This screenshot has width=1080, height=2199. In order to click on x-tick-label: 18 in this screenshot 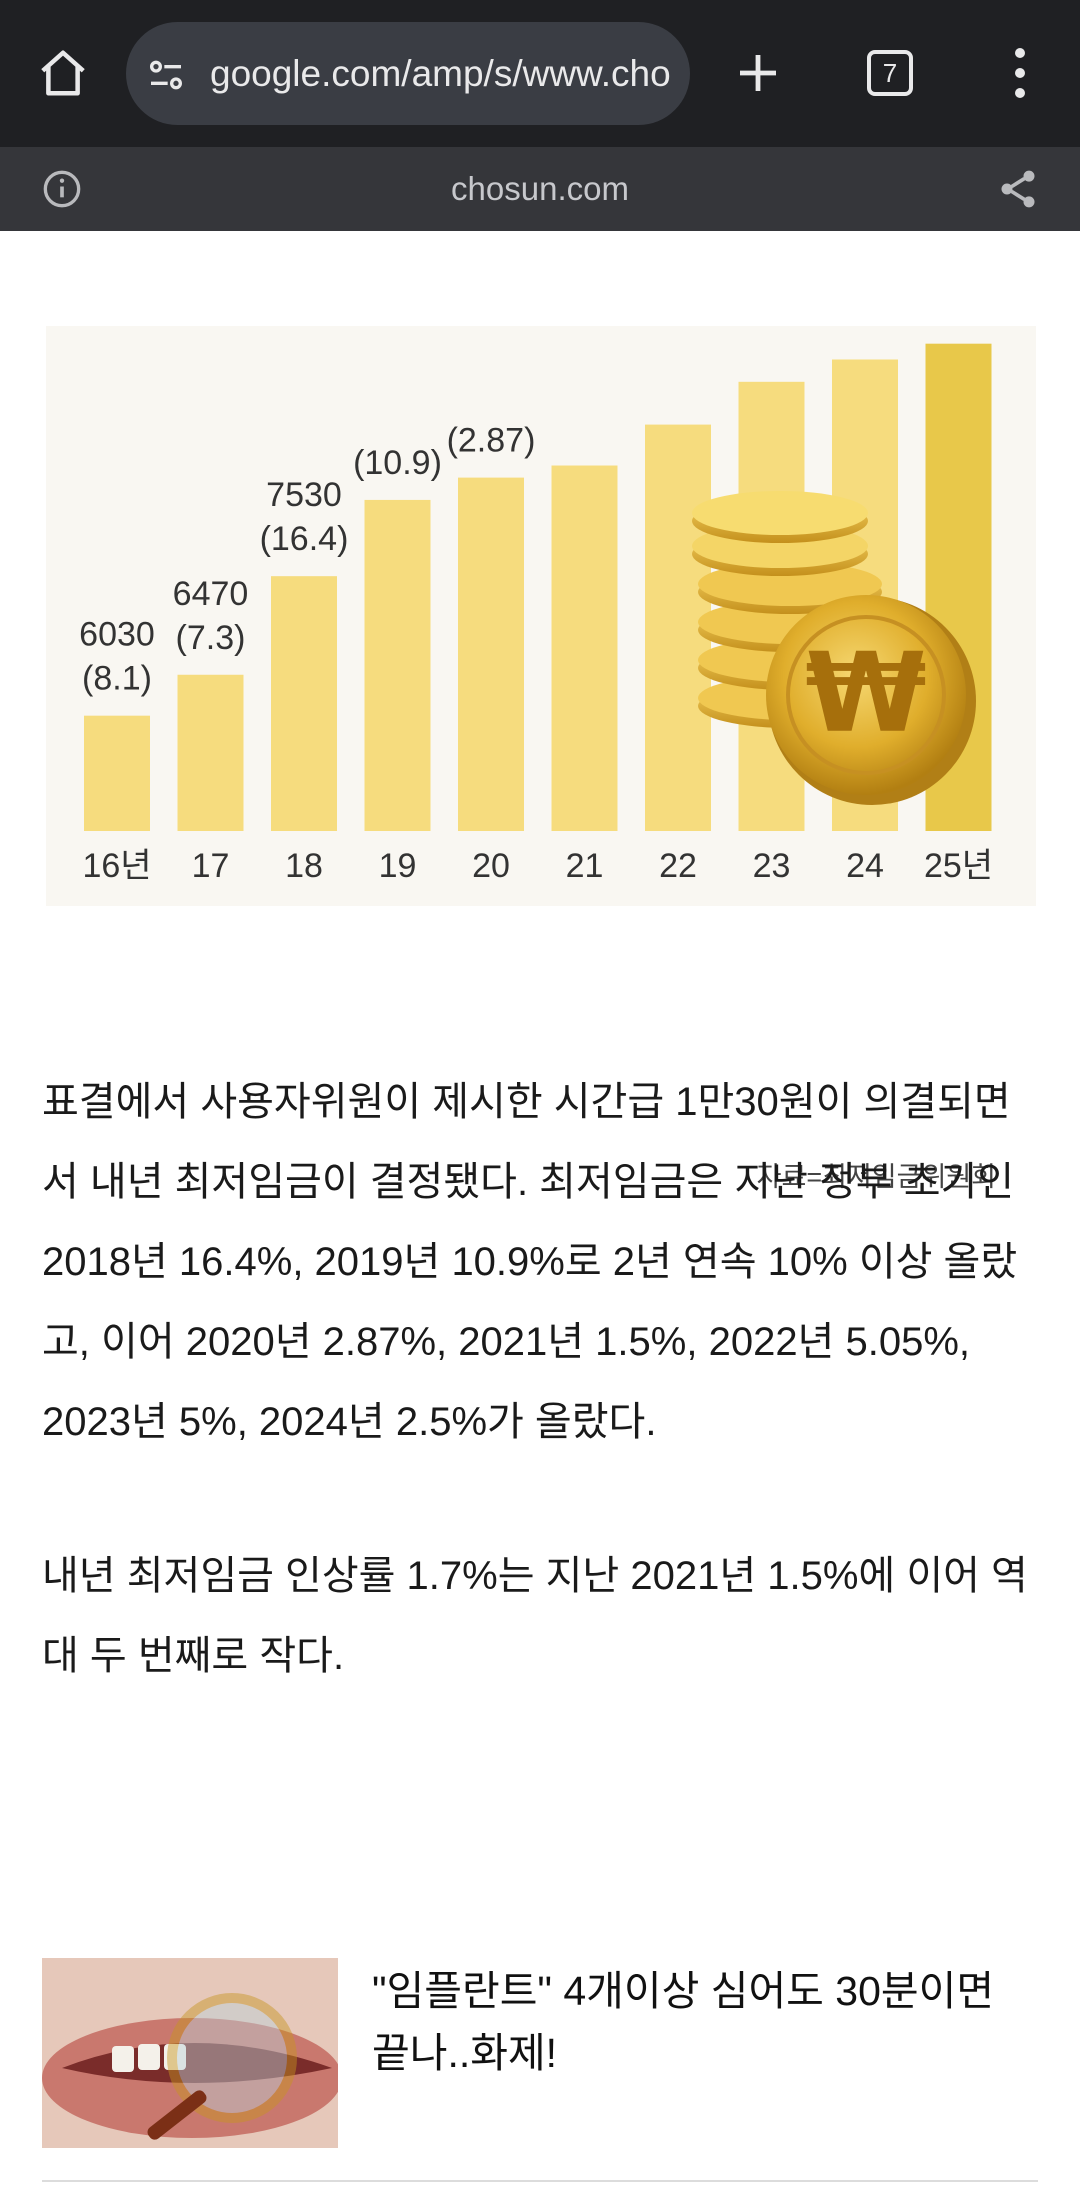, I will do `click(304, 866)`.